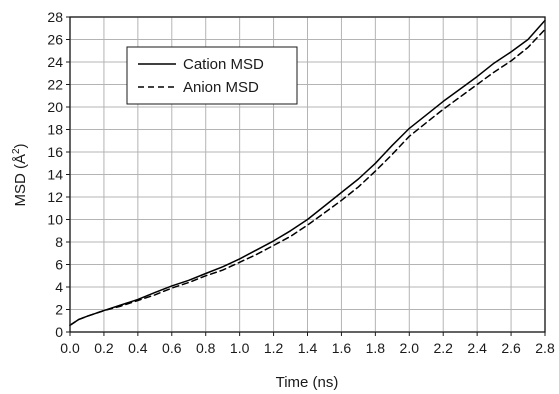  I want to click on legend-label-cation: Cation MSD, so click(223, 64).